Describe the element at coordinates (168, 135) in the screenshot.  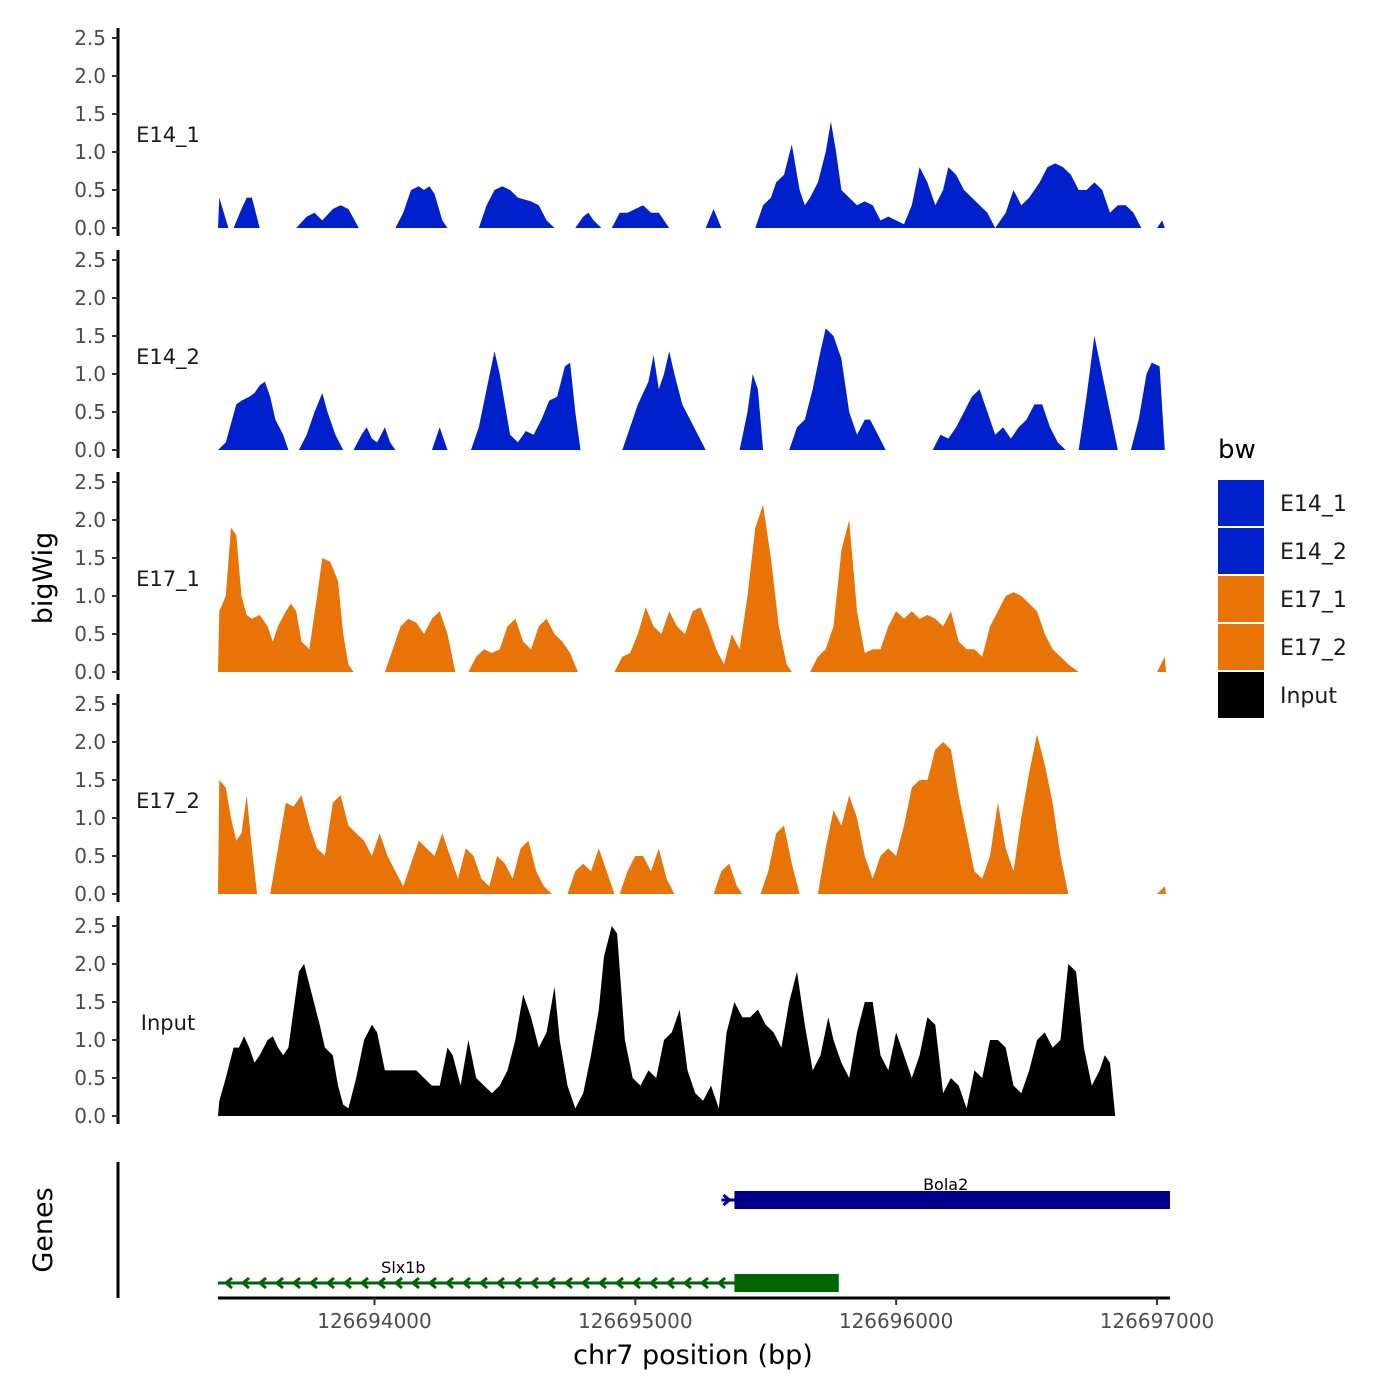
I see `track-label: E14_1` at that location.